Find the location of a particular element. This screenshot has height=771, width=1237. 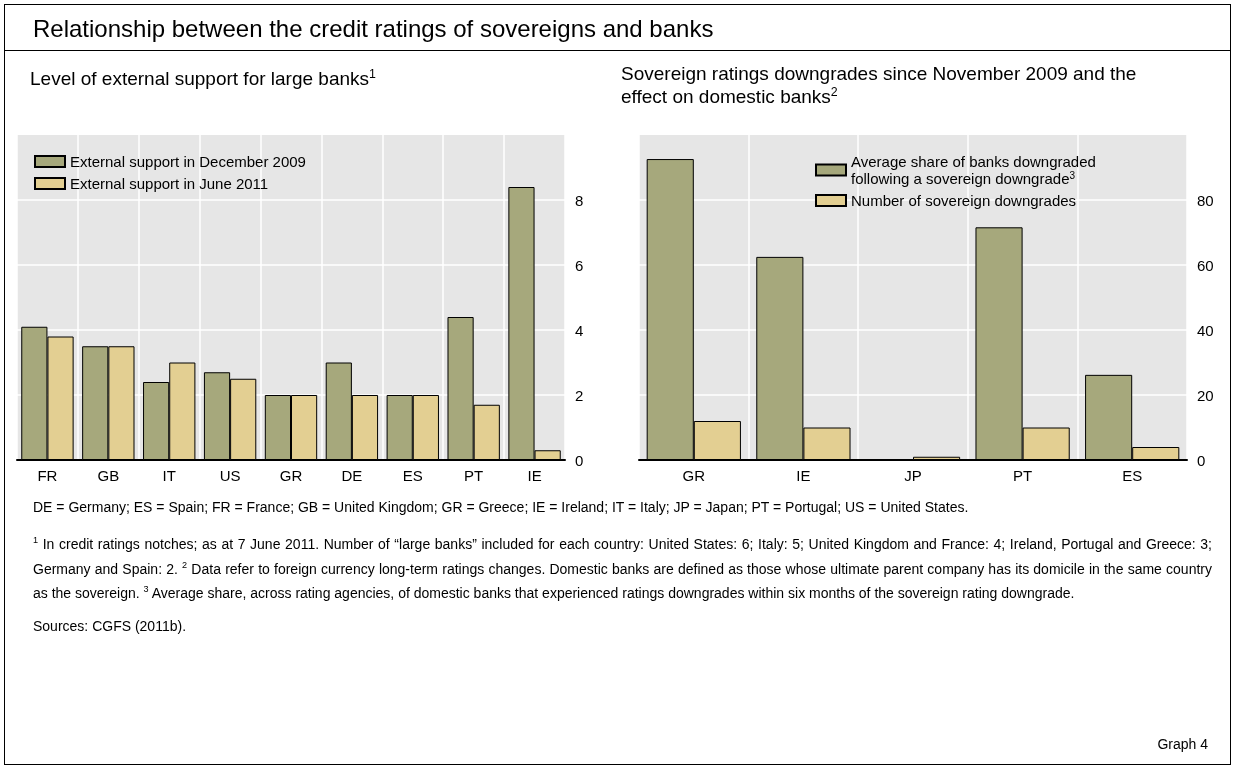

x-tick-label: US is located at coordinates (230, 475).